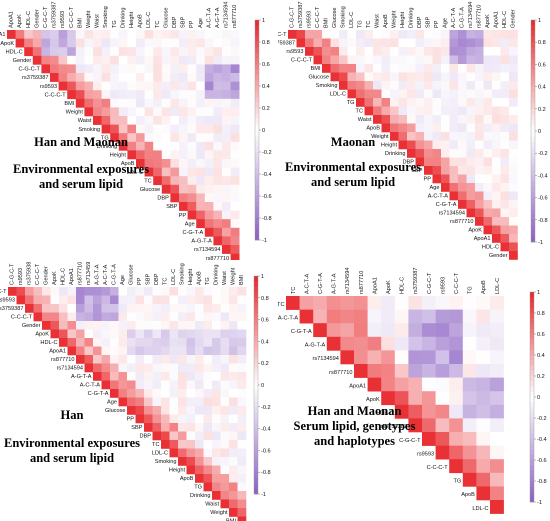 Image resolution: width=550 pixels, height=521 pixels. I want to click on row-label: C-C-C-T, so click(56, 95).